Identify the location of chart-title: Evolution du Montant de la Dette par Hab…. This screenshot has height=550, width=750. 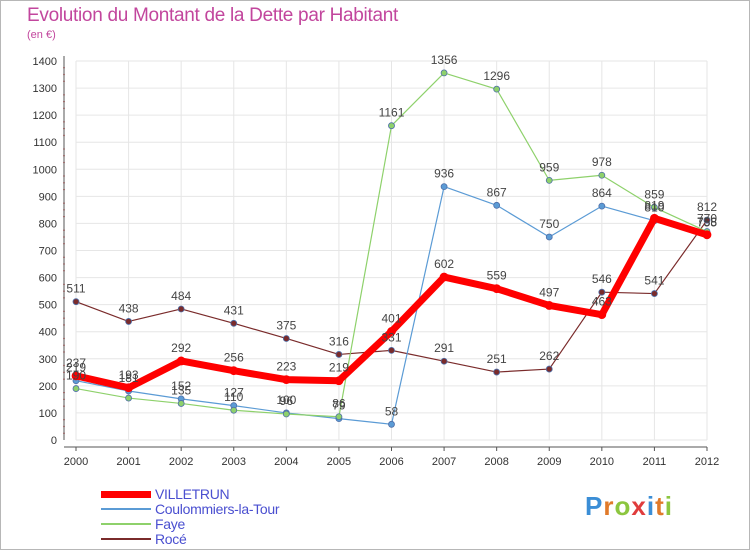
(212, 15).